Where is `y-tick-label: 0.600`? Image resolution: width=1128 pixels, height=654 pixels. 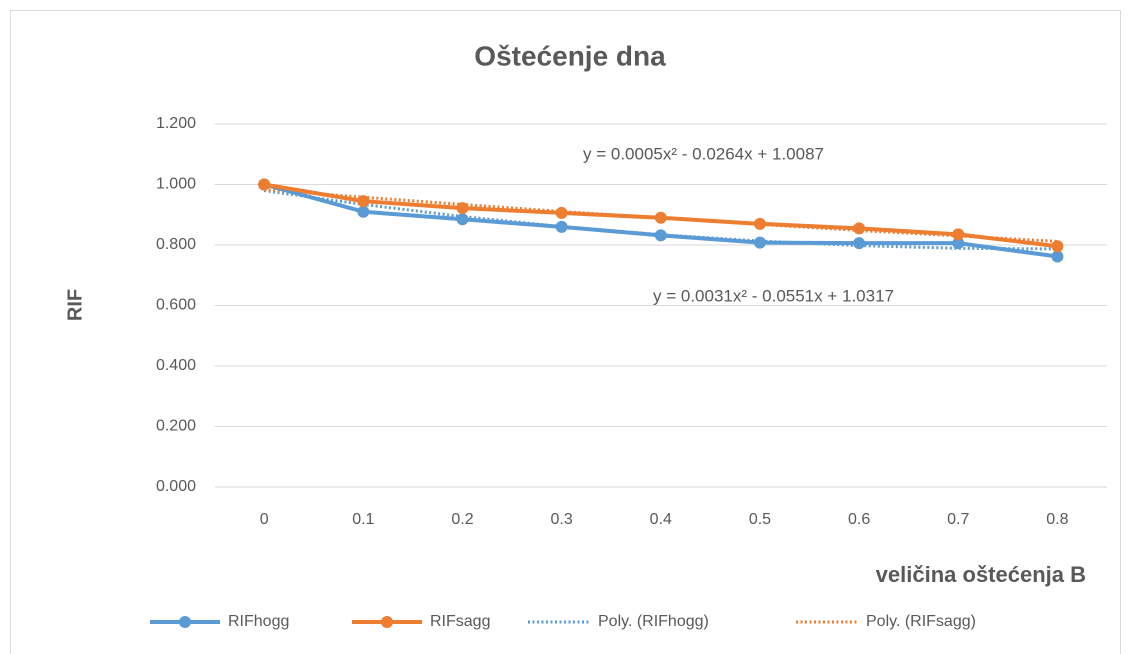 y-tick-label: 0.600 is located at coordinates (176, 305).